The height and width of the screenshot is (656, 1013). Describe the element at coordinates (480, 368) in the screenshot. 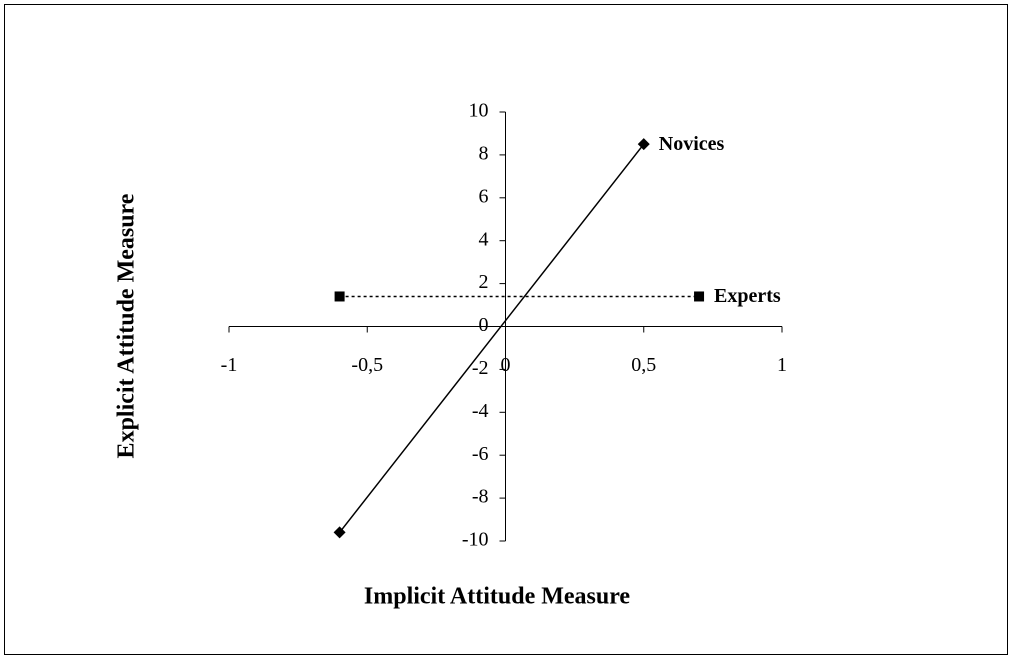

I see `y-tick-label: -2` at that location.